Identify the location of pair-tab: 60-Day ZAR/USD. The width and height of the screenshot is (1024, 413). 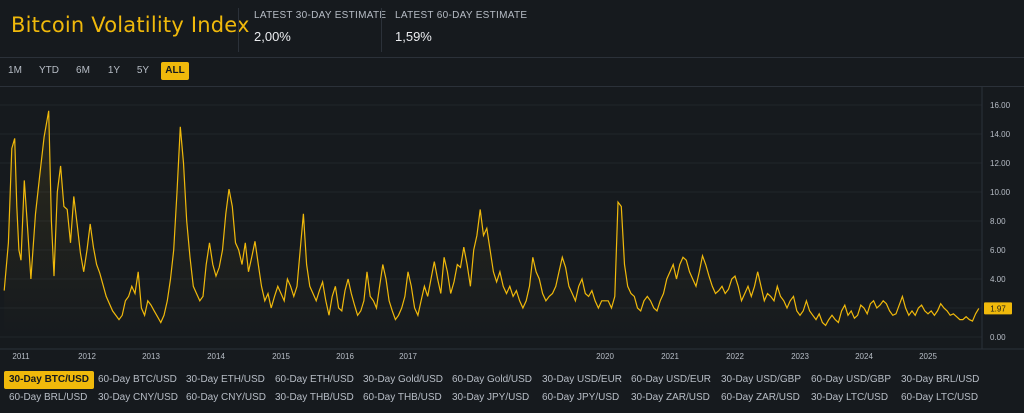
(760, 397).